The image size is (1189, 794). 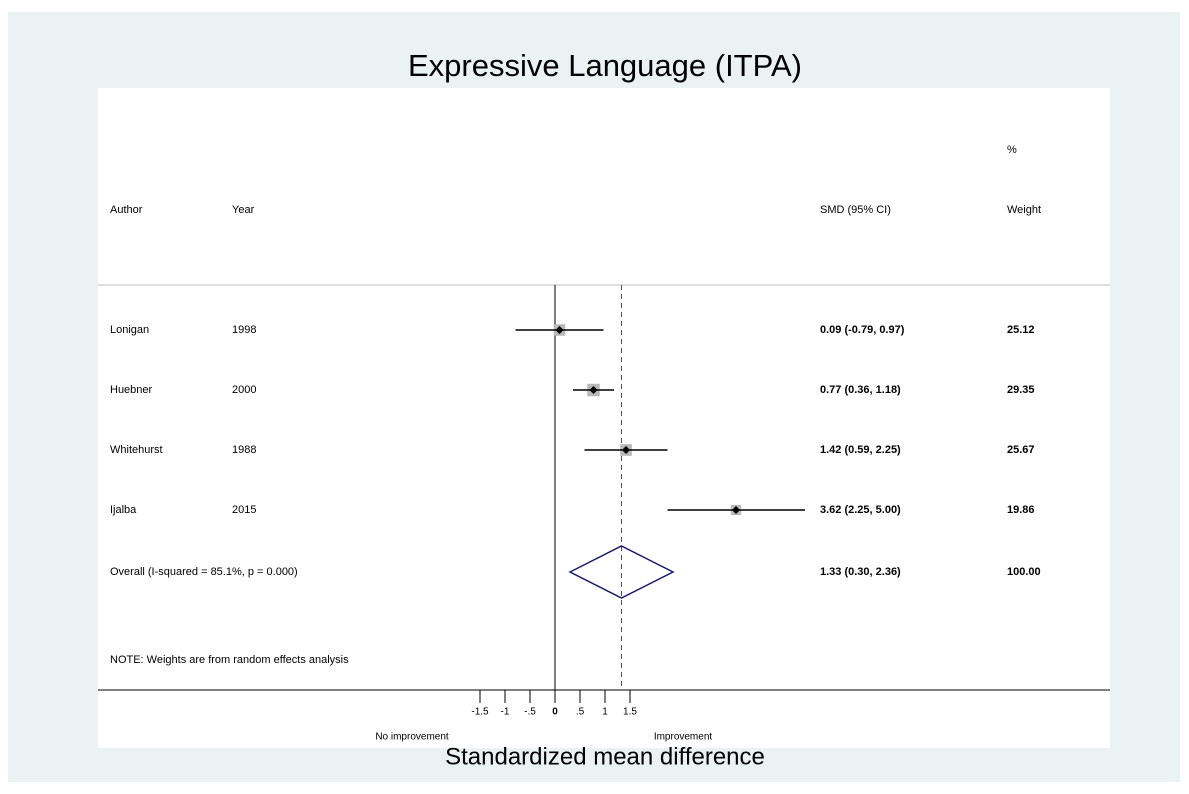 I want to click on estimate-label: 1.33 (0.30, 2.36), so click(x=860, y=572).